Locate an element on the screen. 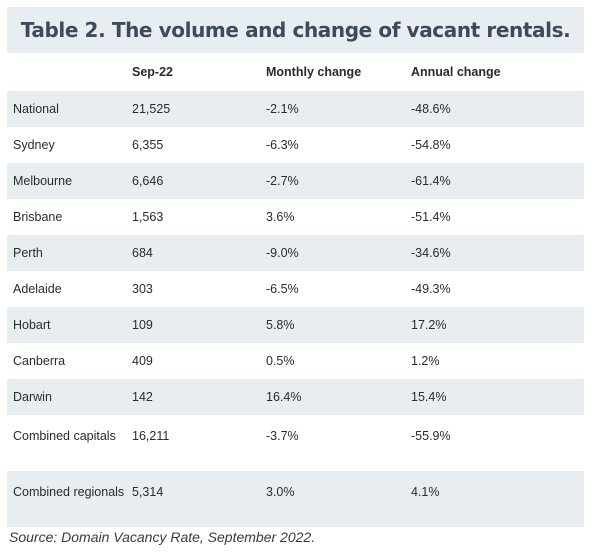  region-cell: Adelaide is located at coordinates (66, 289).